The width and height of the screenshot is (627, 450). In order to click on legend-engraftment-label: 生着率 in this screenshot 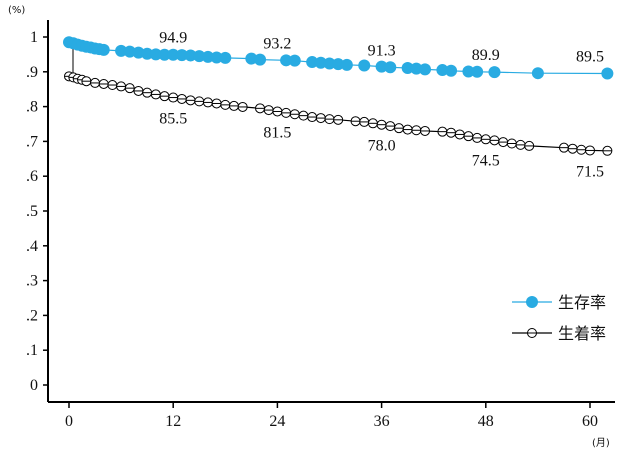, I will do `click(582, 333)`.